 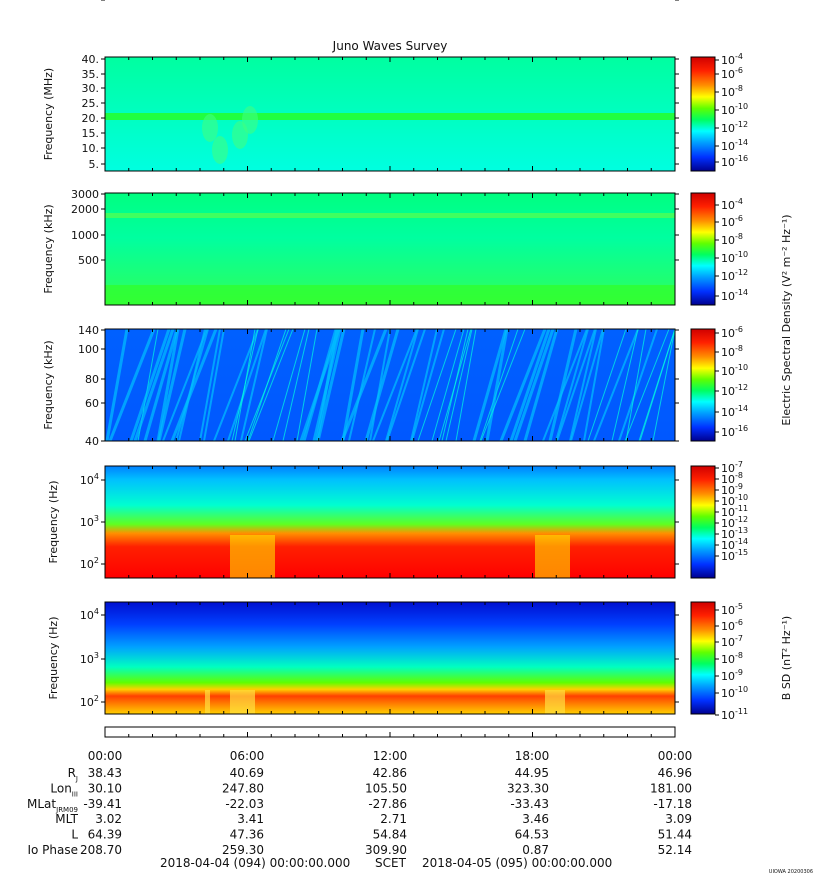 I want to click on ephem-value: 30.10, so click(x=105, y=788).